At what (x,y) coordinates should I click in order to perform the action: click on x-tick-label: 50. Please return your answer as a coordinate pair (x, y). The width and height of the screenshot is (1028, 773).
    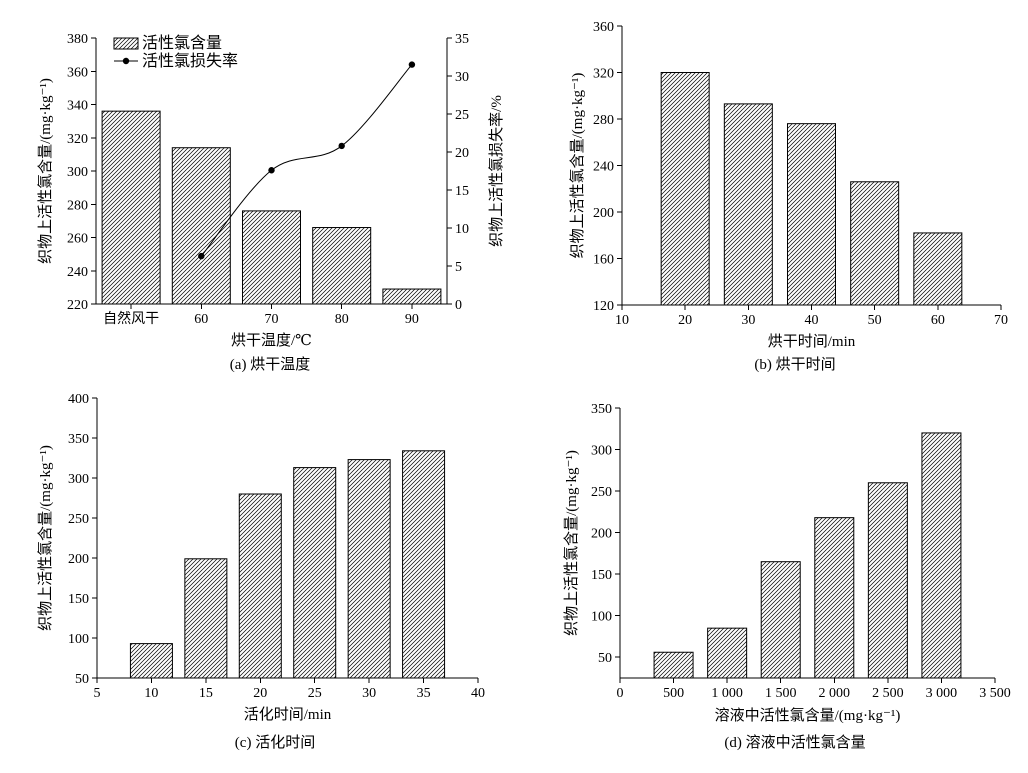
    Looking at the image, I should click on (875, 320).